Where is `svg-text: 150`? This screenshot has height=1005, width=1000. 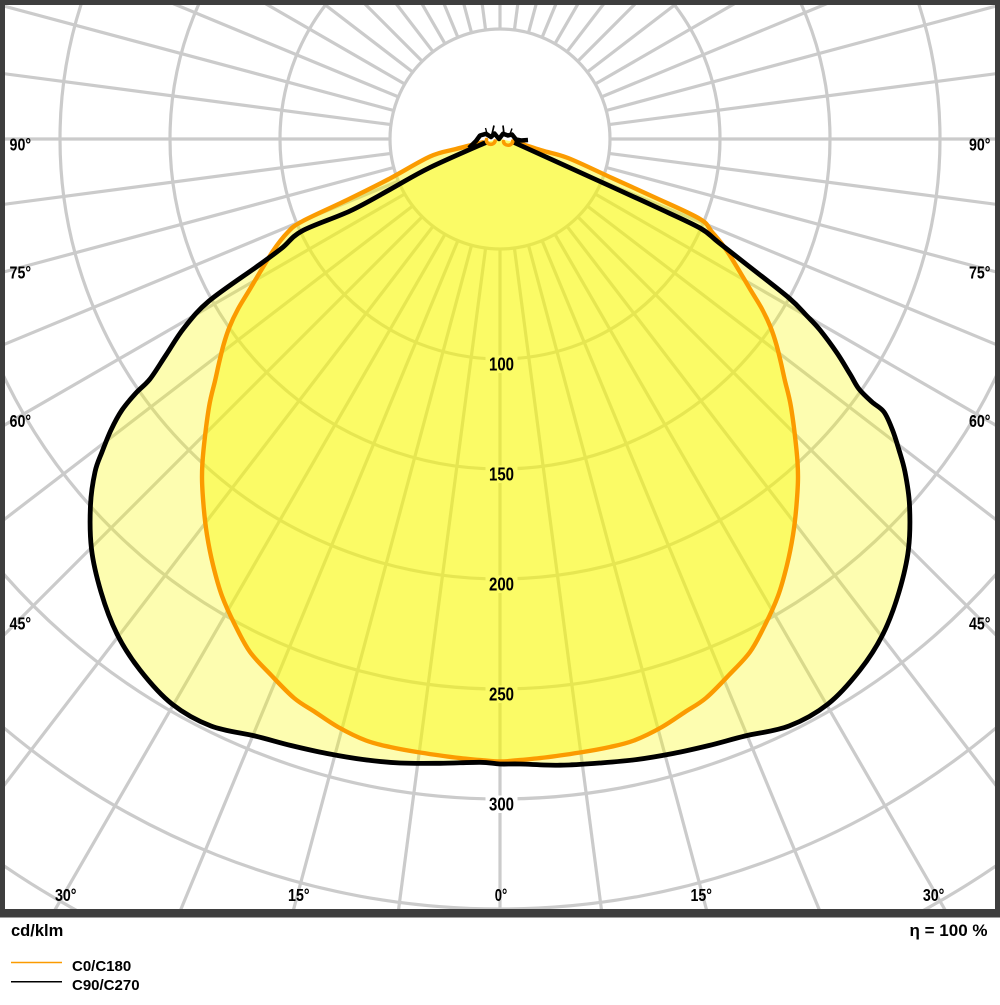
svg-text: 150 is located at coordinates (501, 474).